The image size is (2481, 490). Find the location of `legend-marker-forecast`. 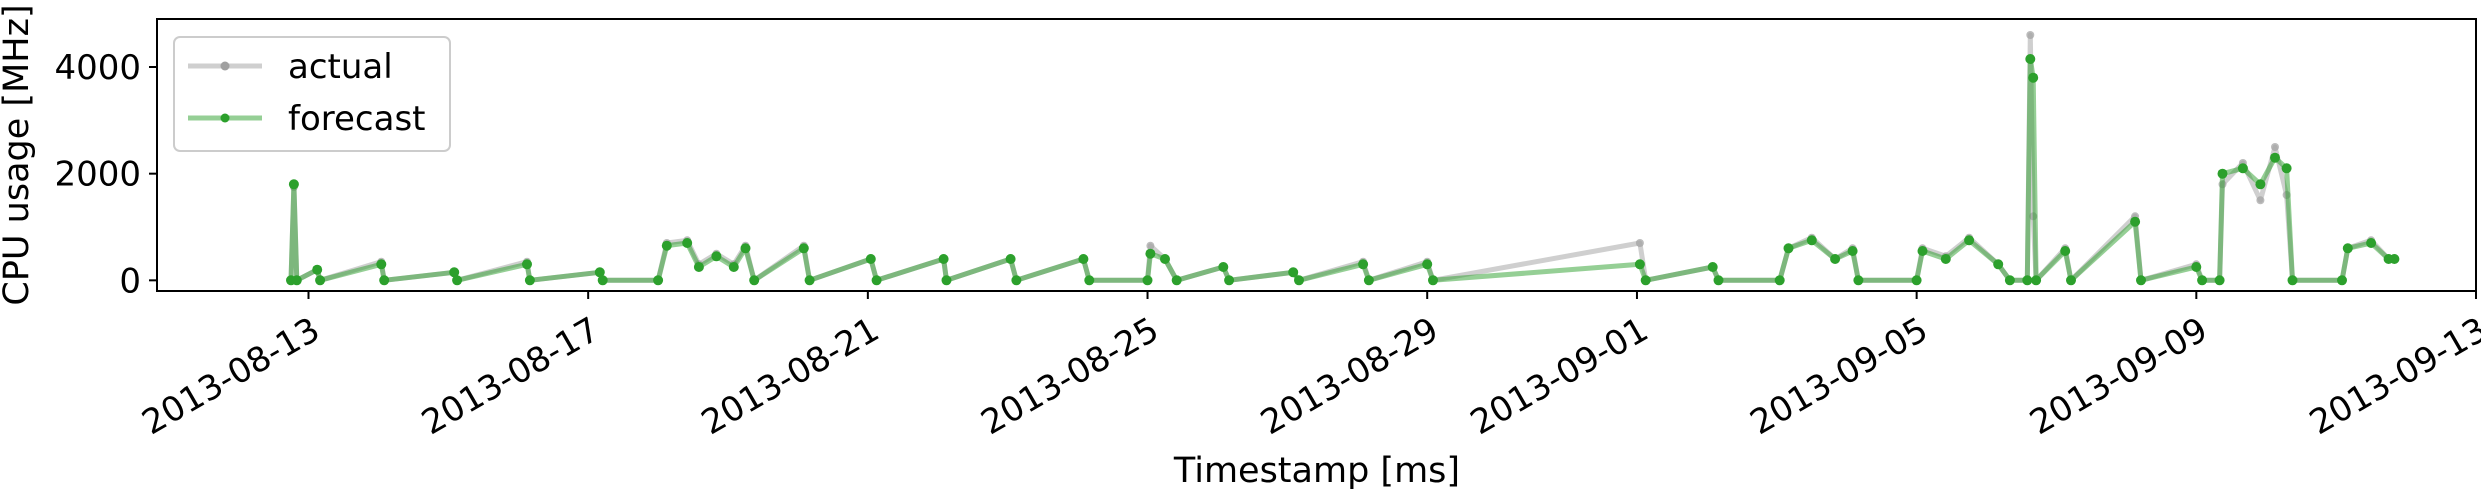

legend-marker-forecast is located at coordinates (225, 118).